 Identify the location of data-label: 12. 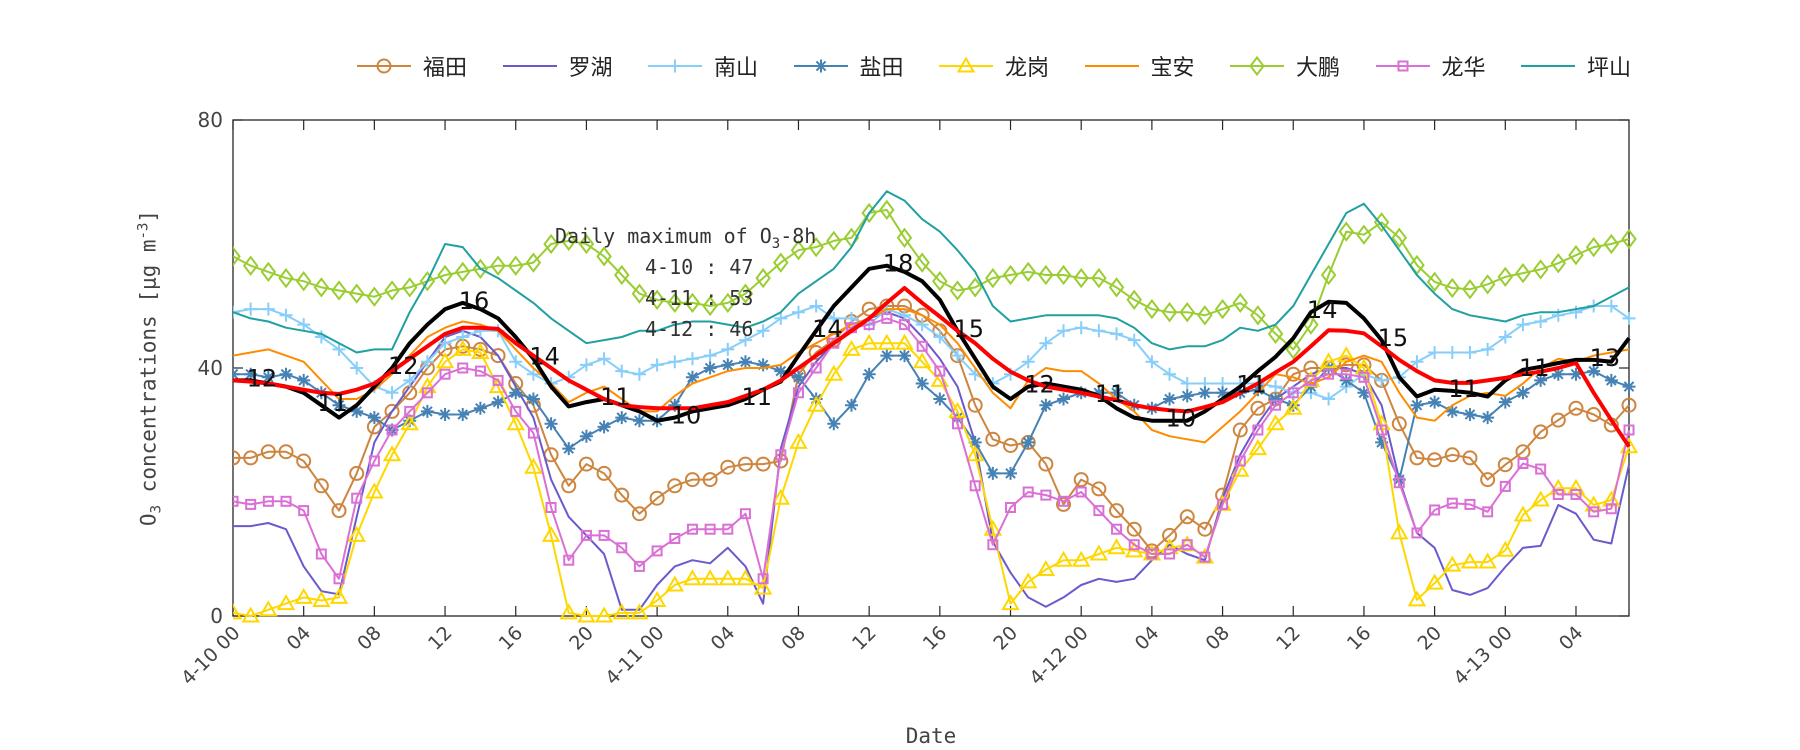
(403, 366).